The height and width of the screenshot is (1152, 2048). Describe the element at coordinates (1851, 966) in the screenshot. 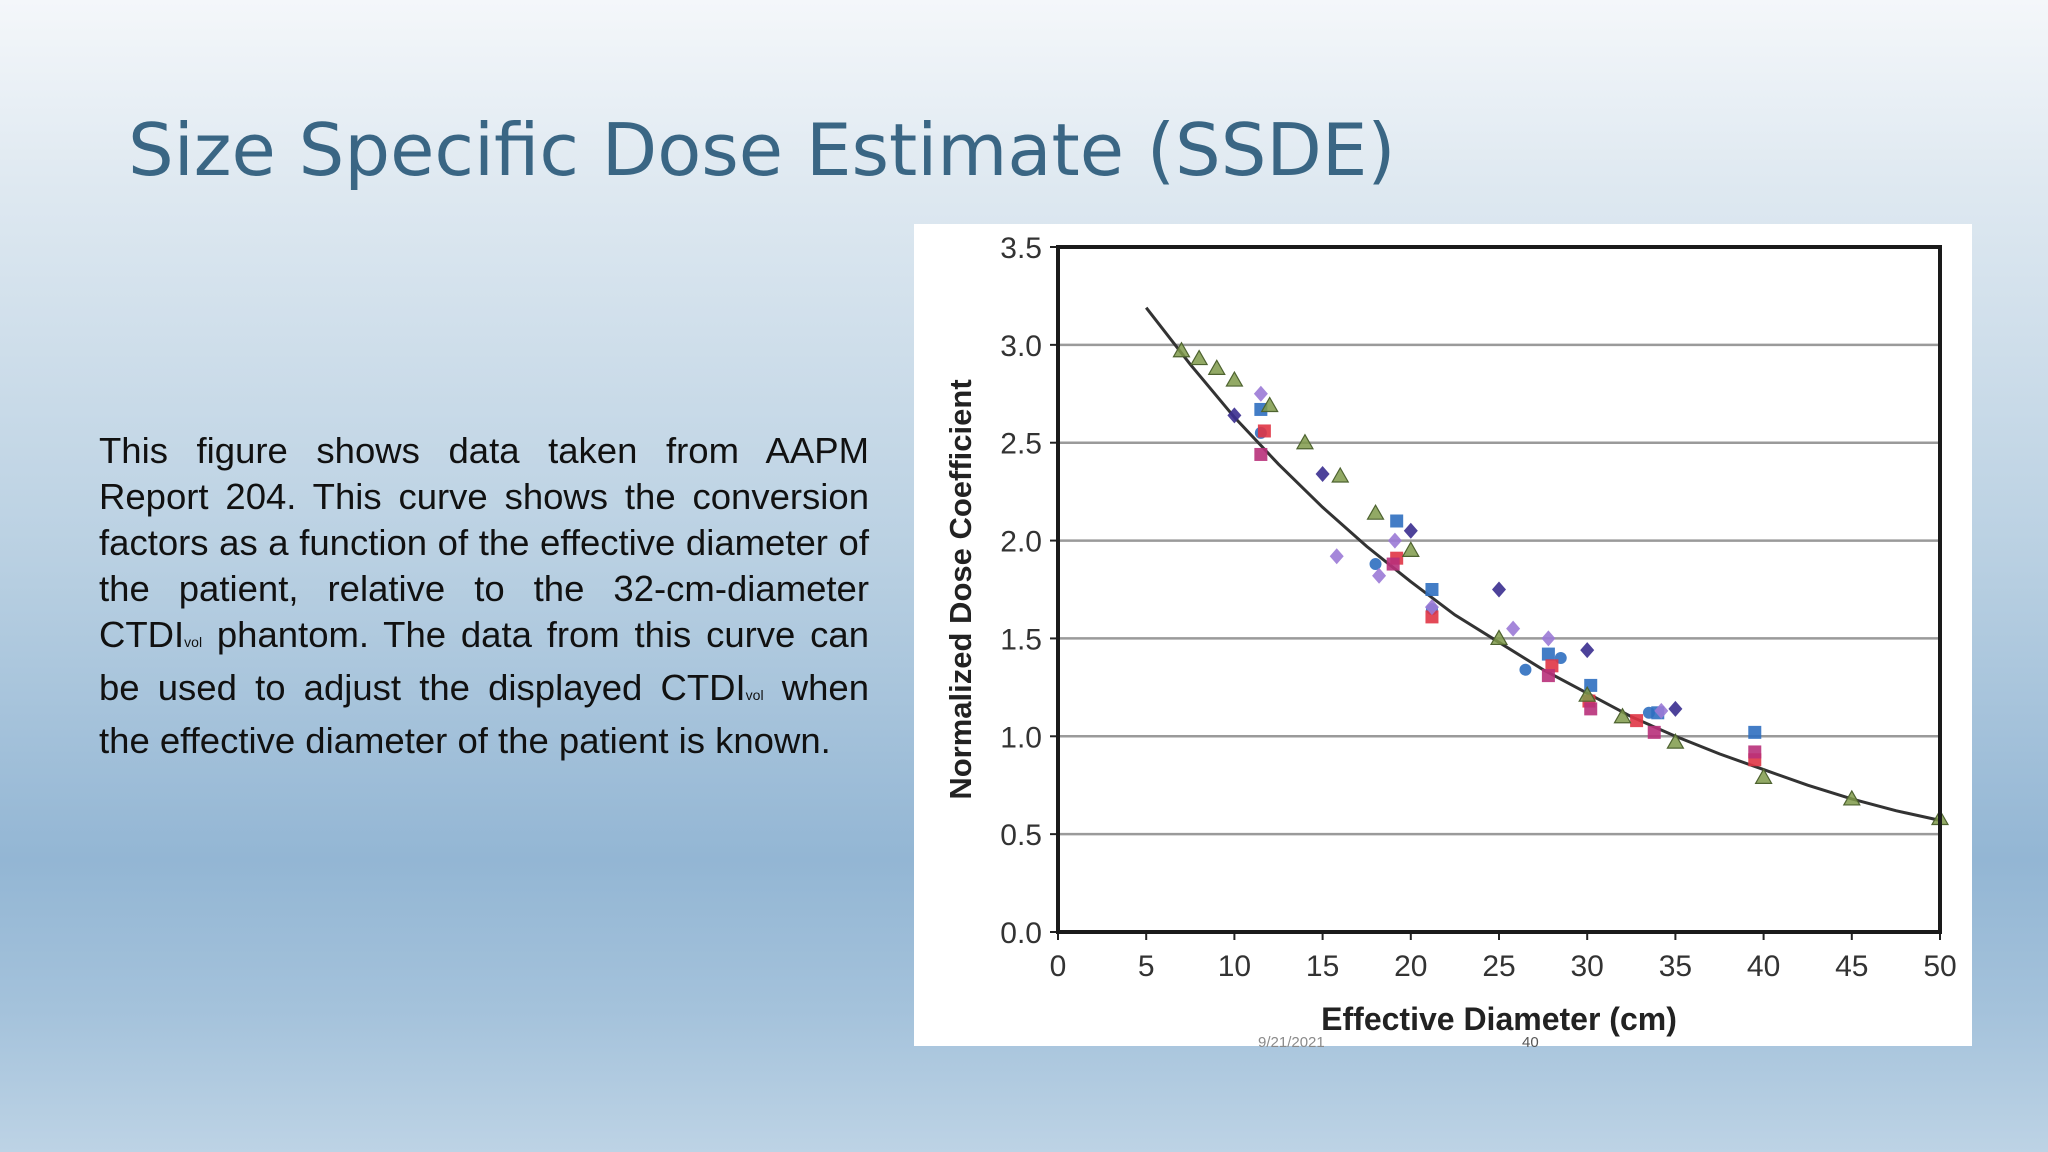

I see `x-tick-label: 45` at that location.